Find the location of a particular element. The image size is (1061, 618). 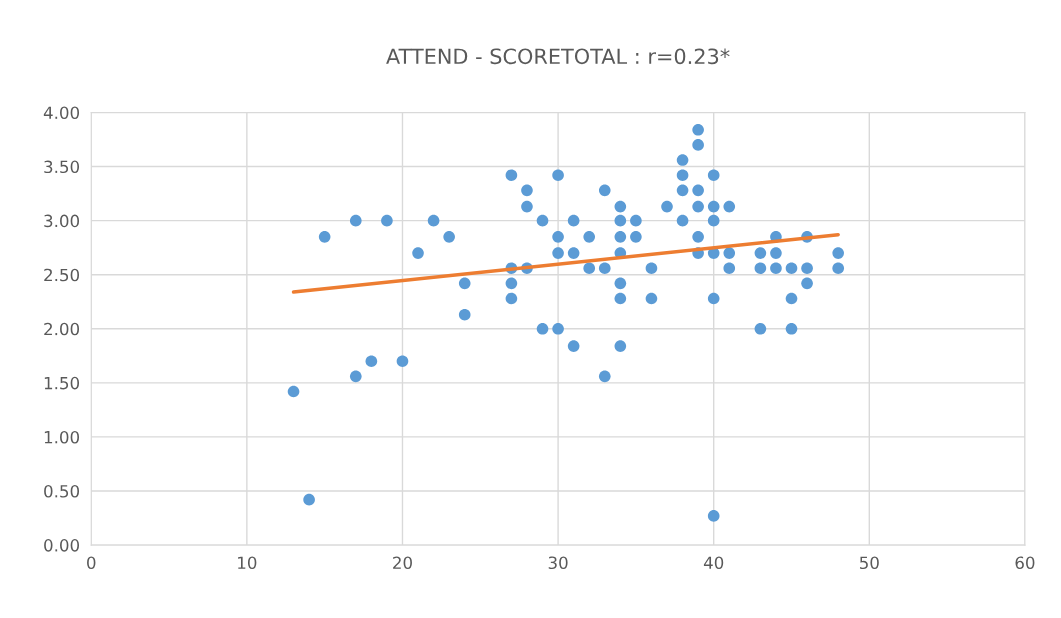

y-tick-label: 3.00 is located at coordinates (62, 221).